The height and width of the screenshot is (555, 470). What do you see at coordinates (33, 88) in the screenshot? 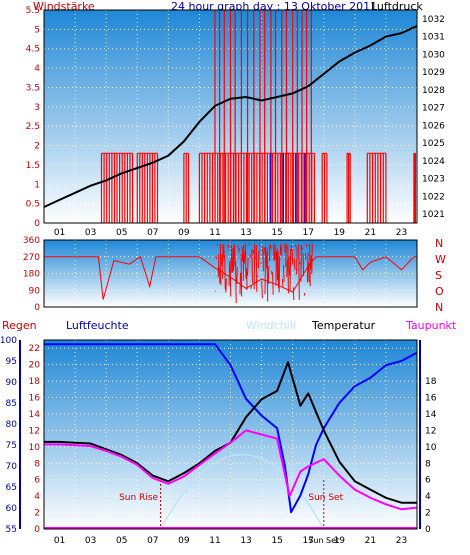
I see `wind-tick-label: 3.5` at bounding box center [33, 88].